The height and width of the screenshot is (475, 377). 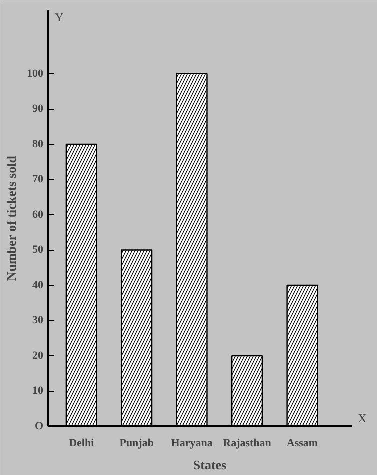 I want to click on y-tick-label: 60, so click(x=38, y=214).